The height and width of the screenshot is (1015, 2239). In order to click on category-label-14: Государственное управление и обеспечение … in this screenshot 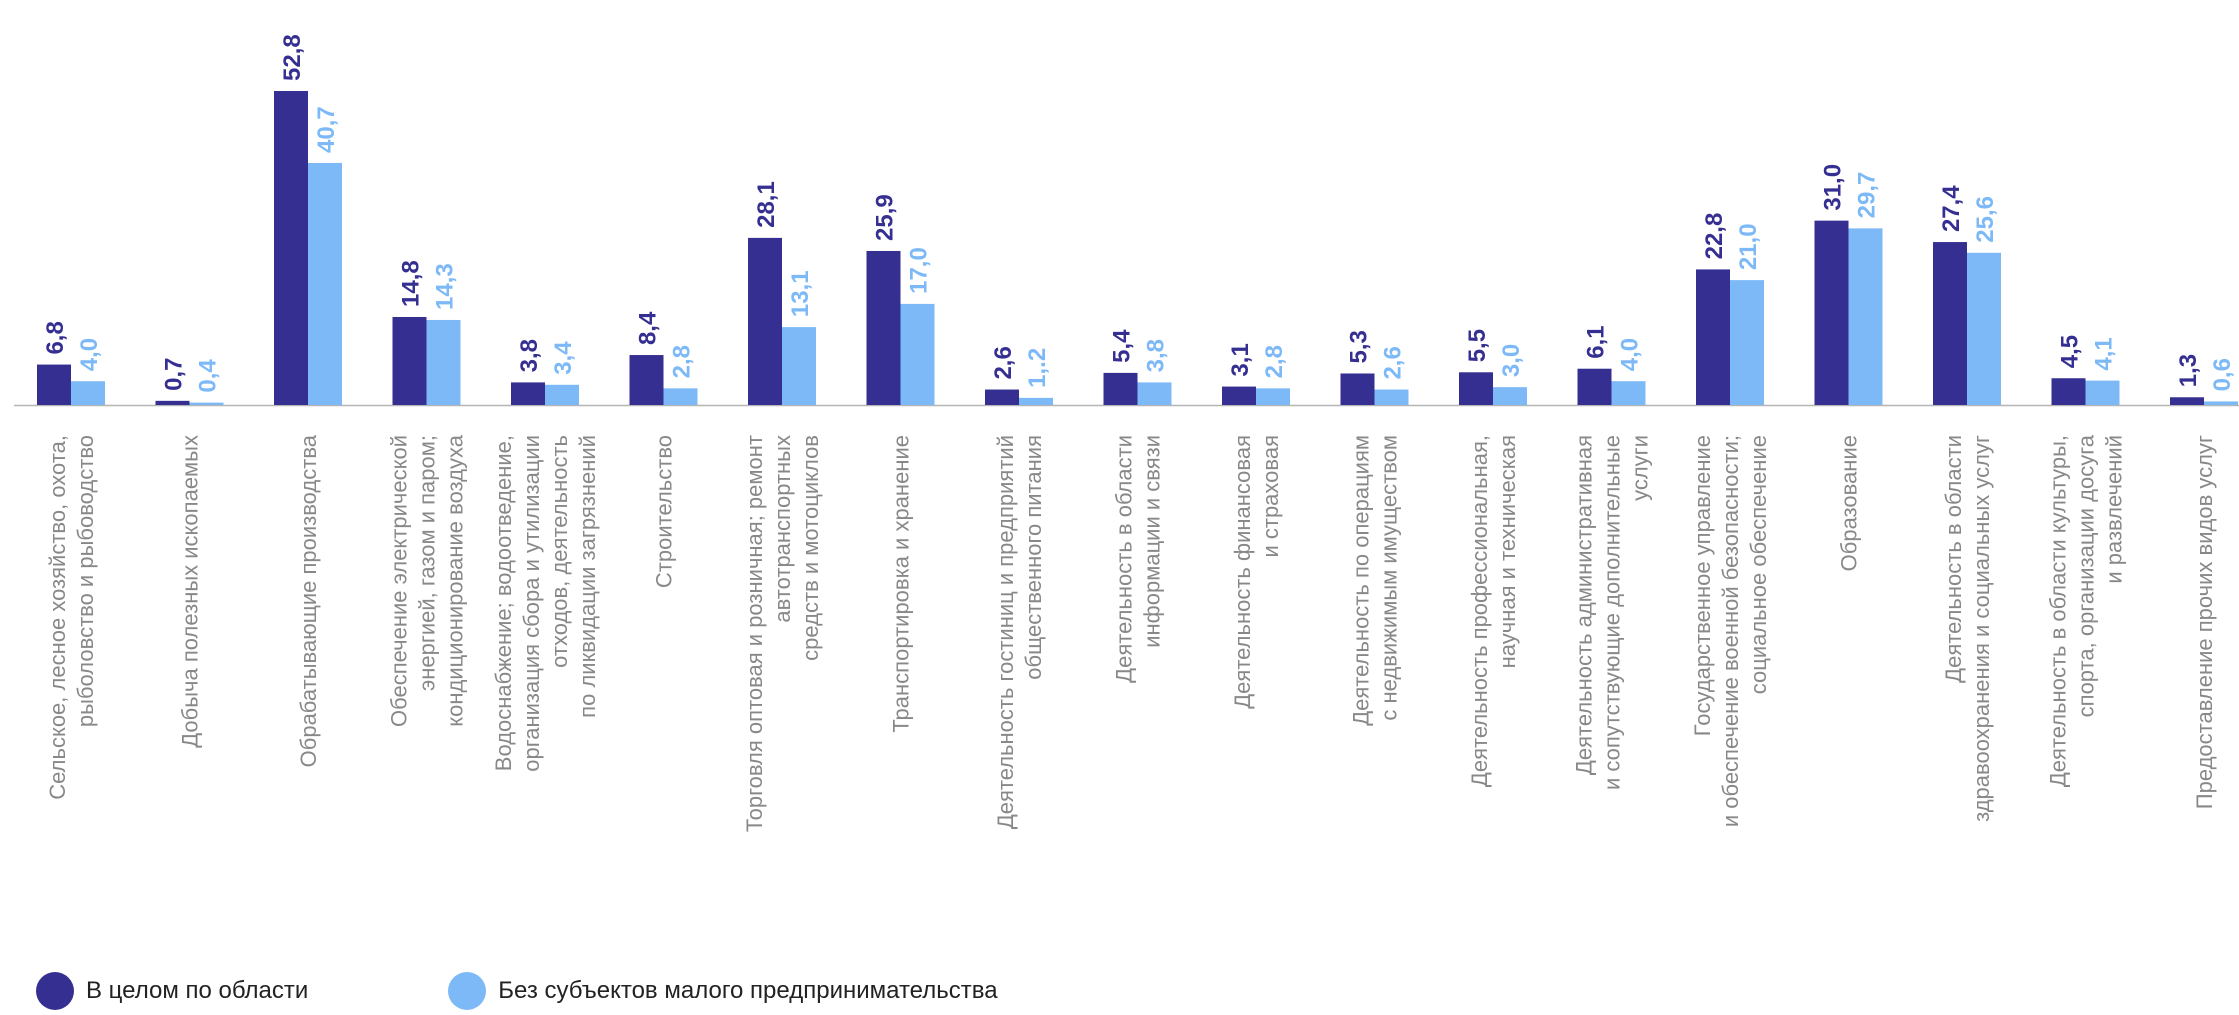, I will do `click(1730, 631)`.